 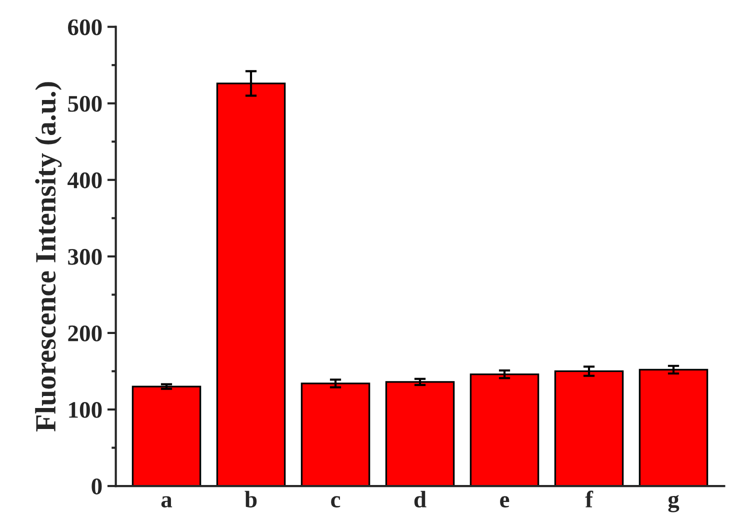 I want to click on y-tick-label: 500, so click(x=85, y=104).